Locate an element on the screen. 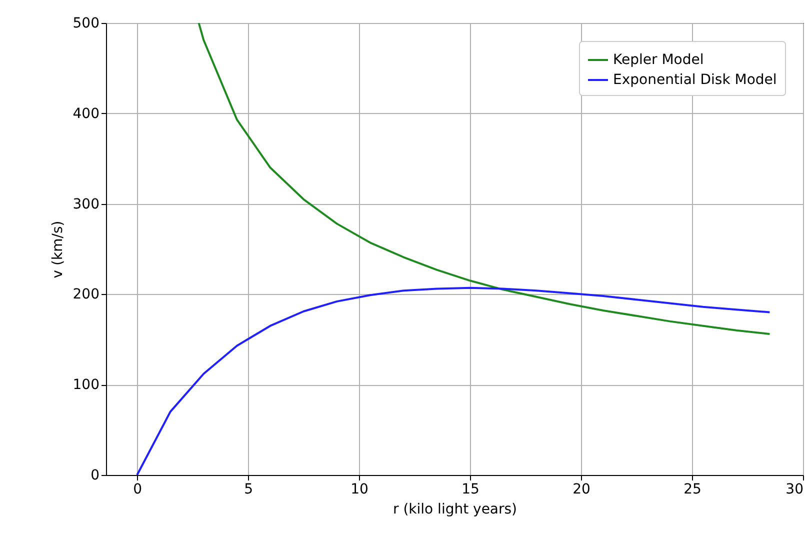  y-tick-label: 200 is located at coordinates (86, 294).